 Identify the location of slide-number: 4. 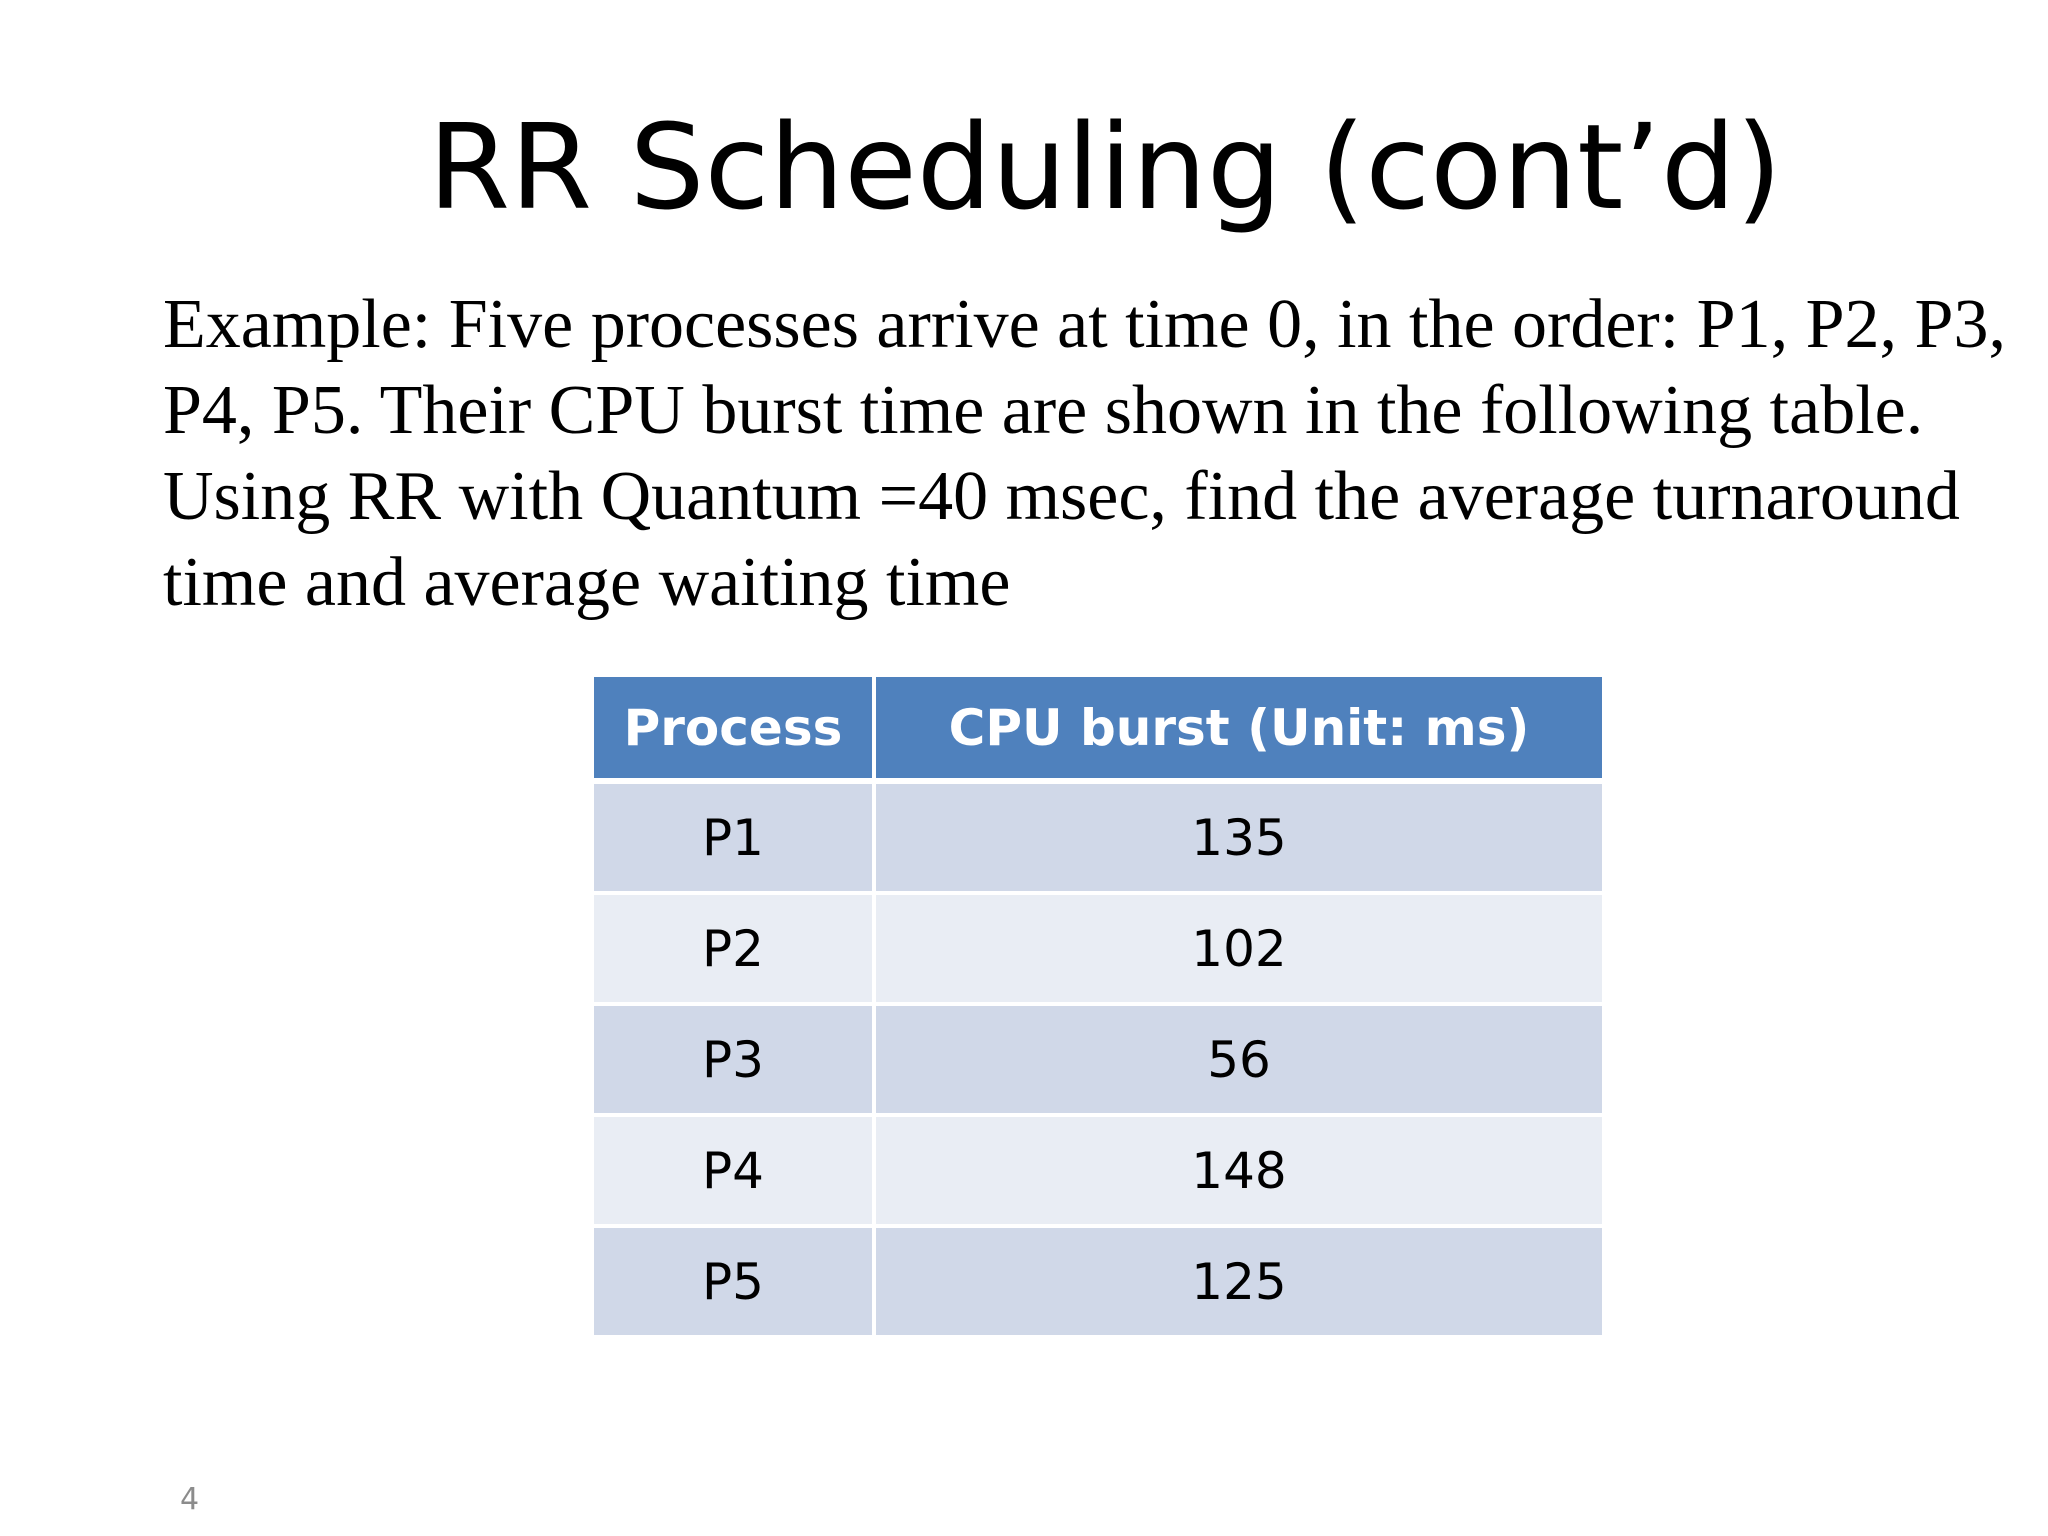
(190, 1499).